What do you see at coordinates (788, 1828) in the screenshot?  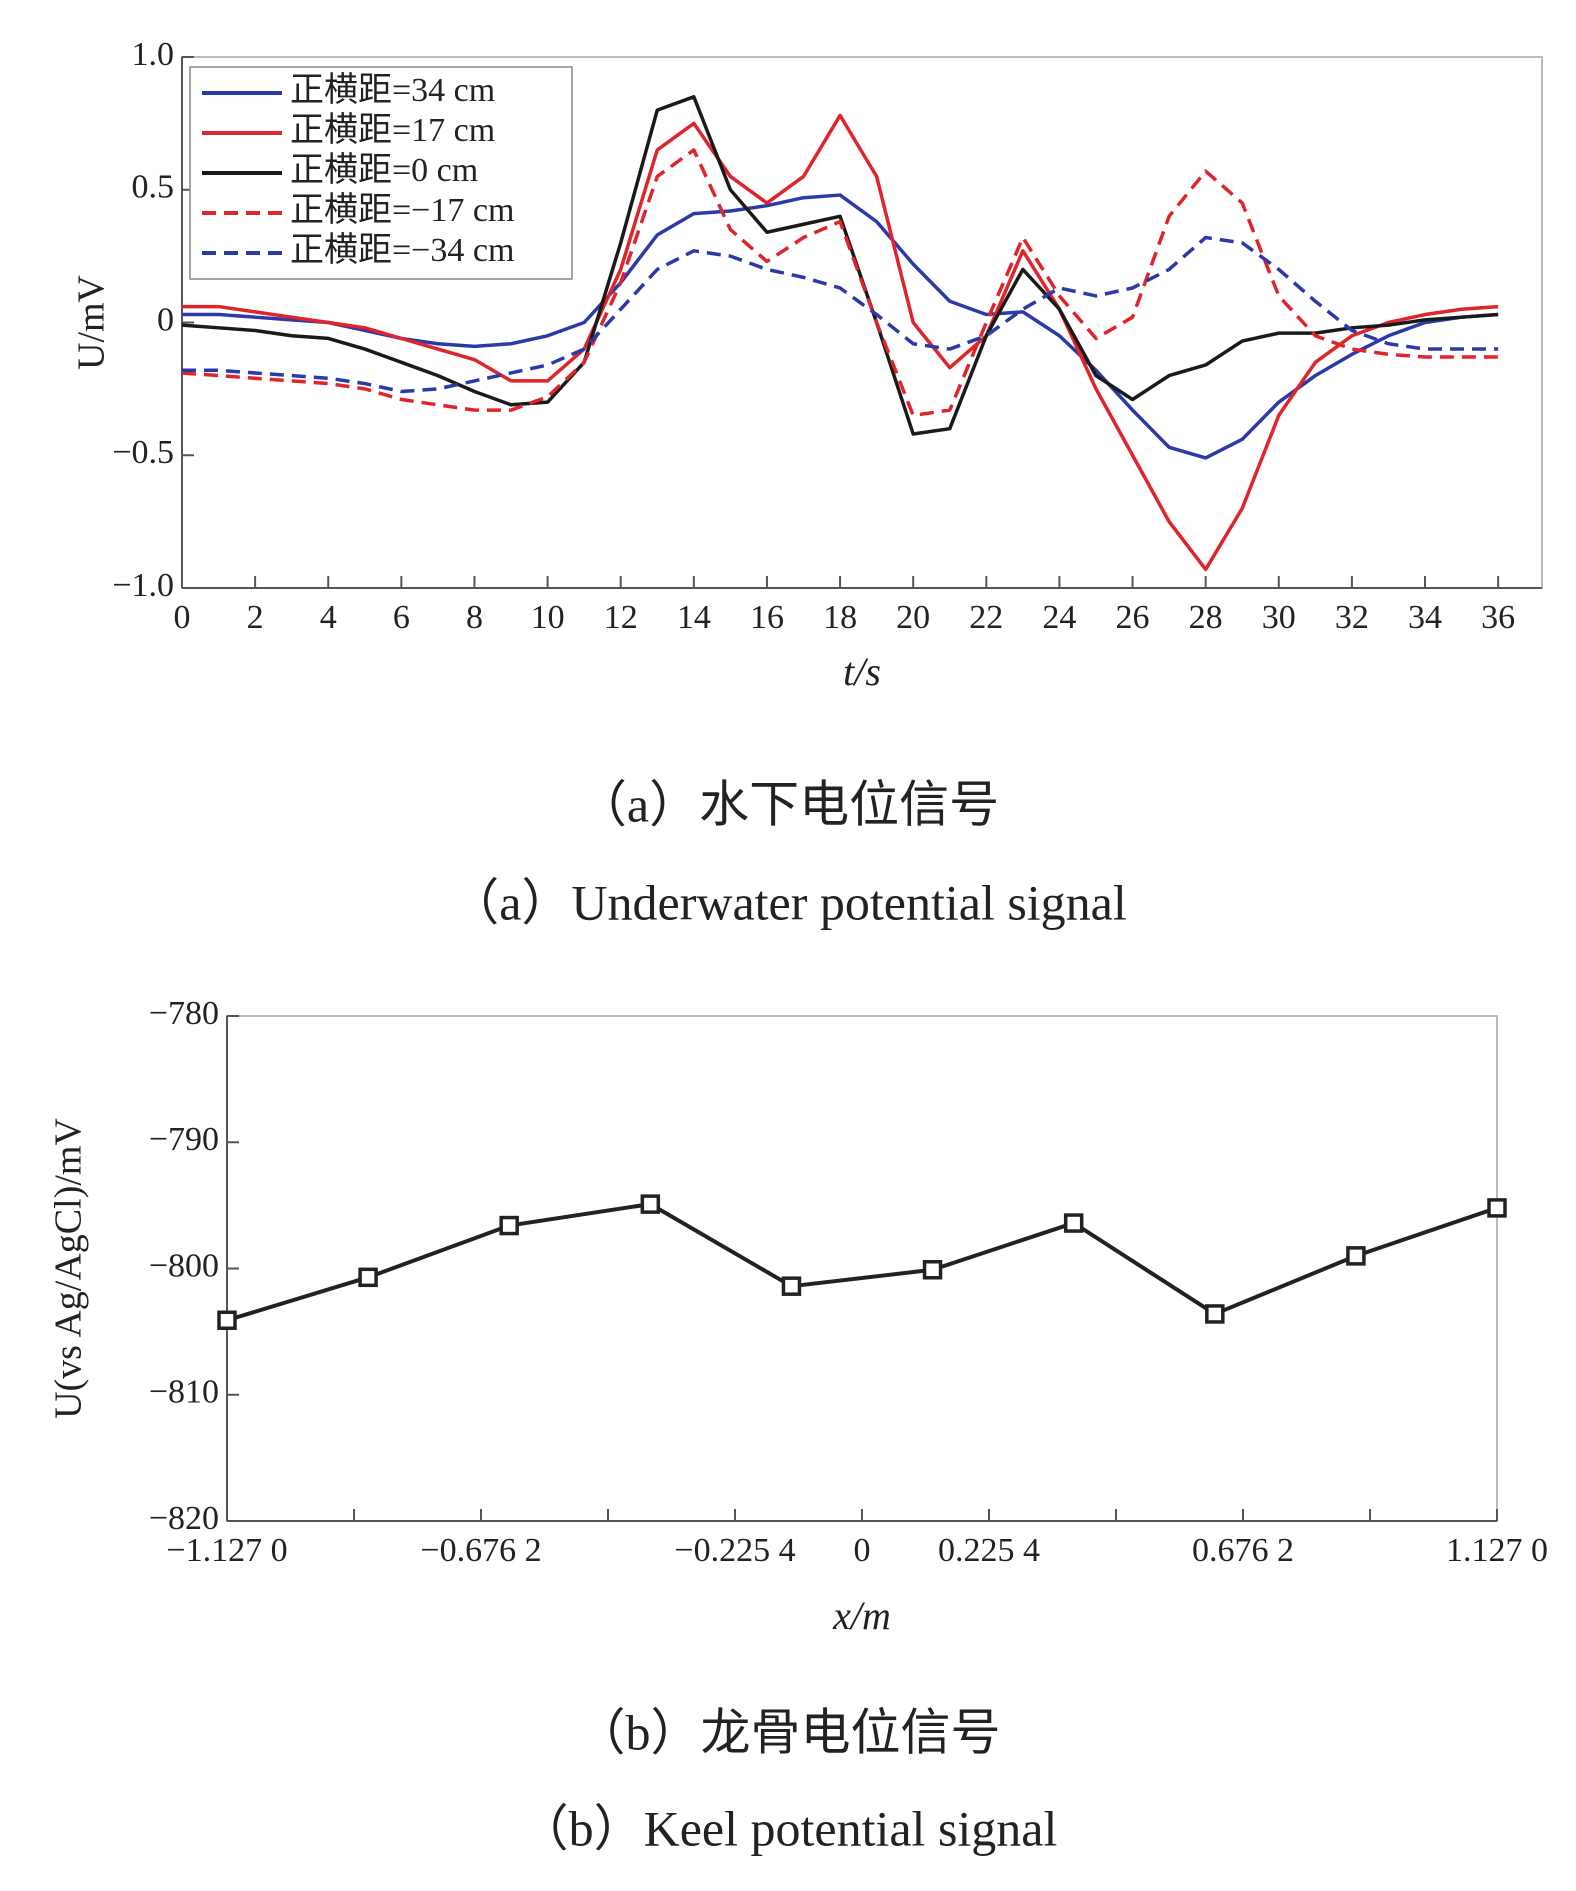 I see `caption-en: （b）Keel potential signal` at bounding box center [788, 1828].